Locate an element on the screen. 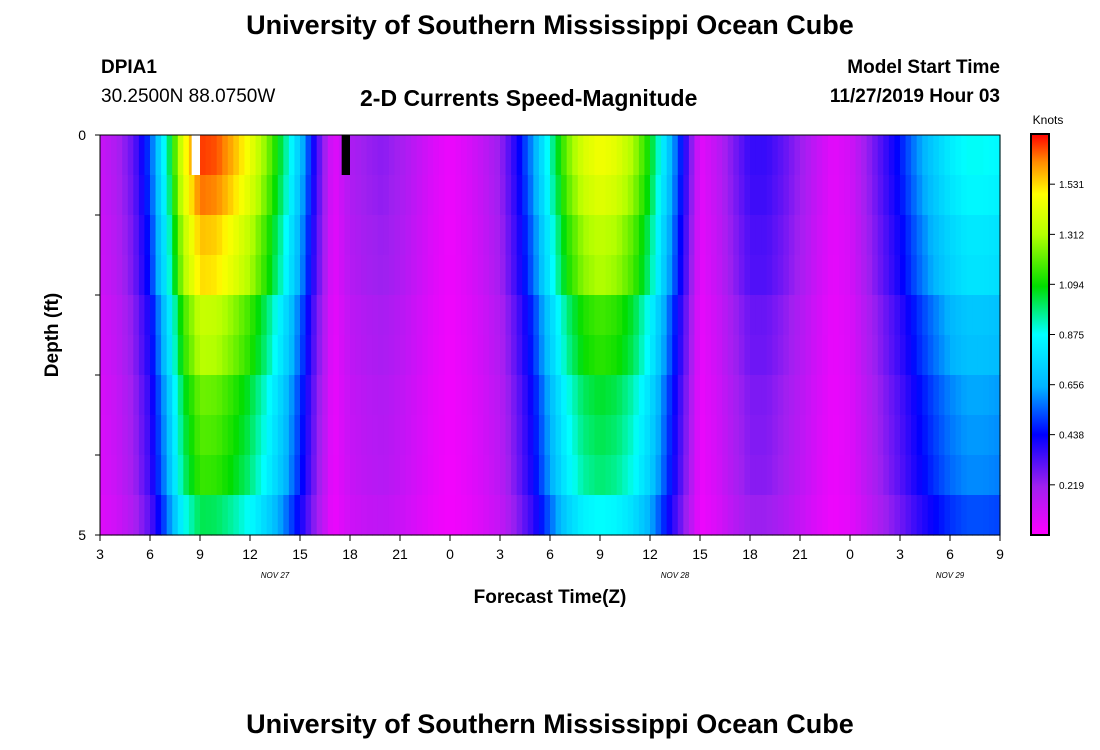  x-tick-label: 21 is located at coordinates (400, 554).